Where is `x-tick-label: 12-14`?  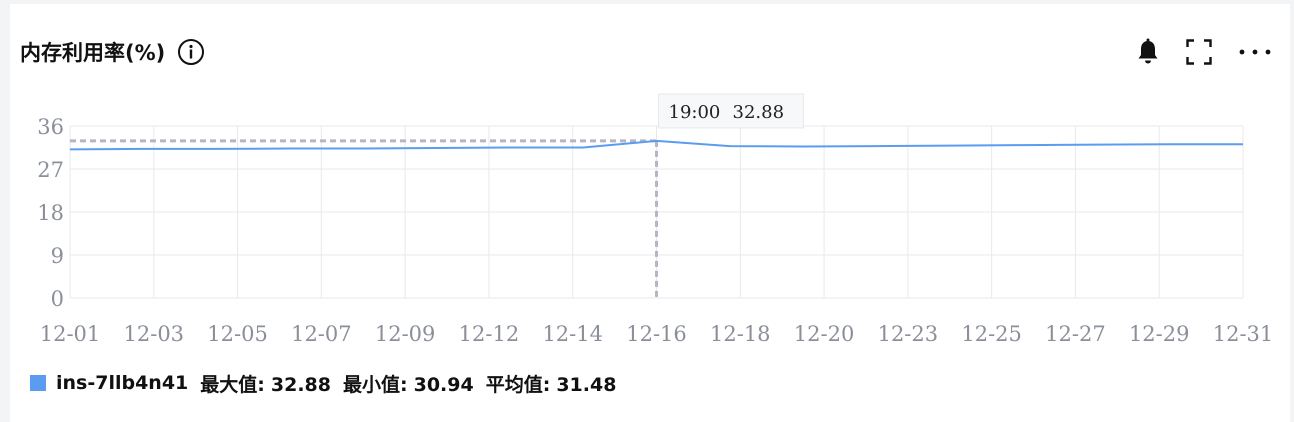
x-tick-label: 12-14 is located at coordinates (572, 334).